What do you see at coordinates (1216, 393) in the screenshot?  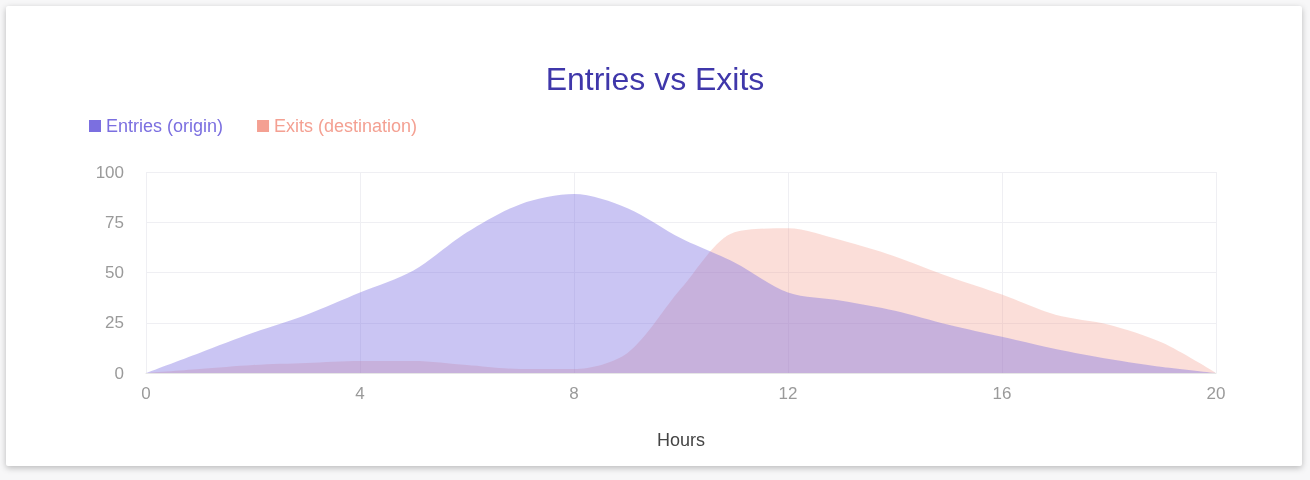 I see `x-tick-label: 20` at bounding box center [1216, 393].